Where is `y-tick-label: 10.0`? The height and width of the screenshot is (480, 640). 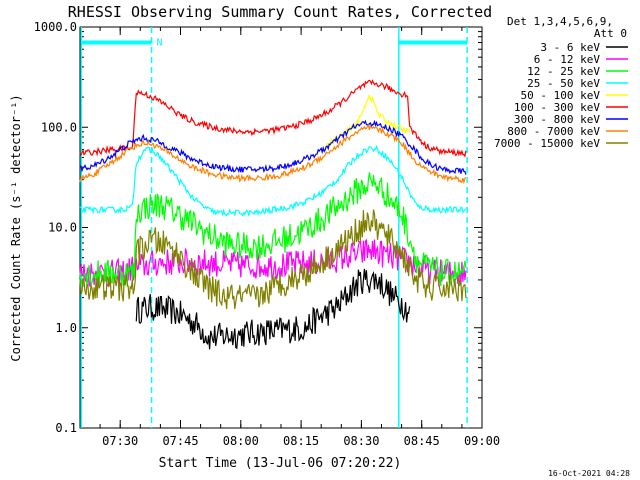
y-tick-label: 10.0 is located at coordinates (62, 228).